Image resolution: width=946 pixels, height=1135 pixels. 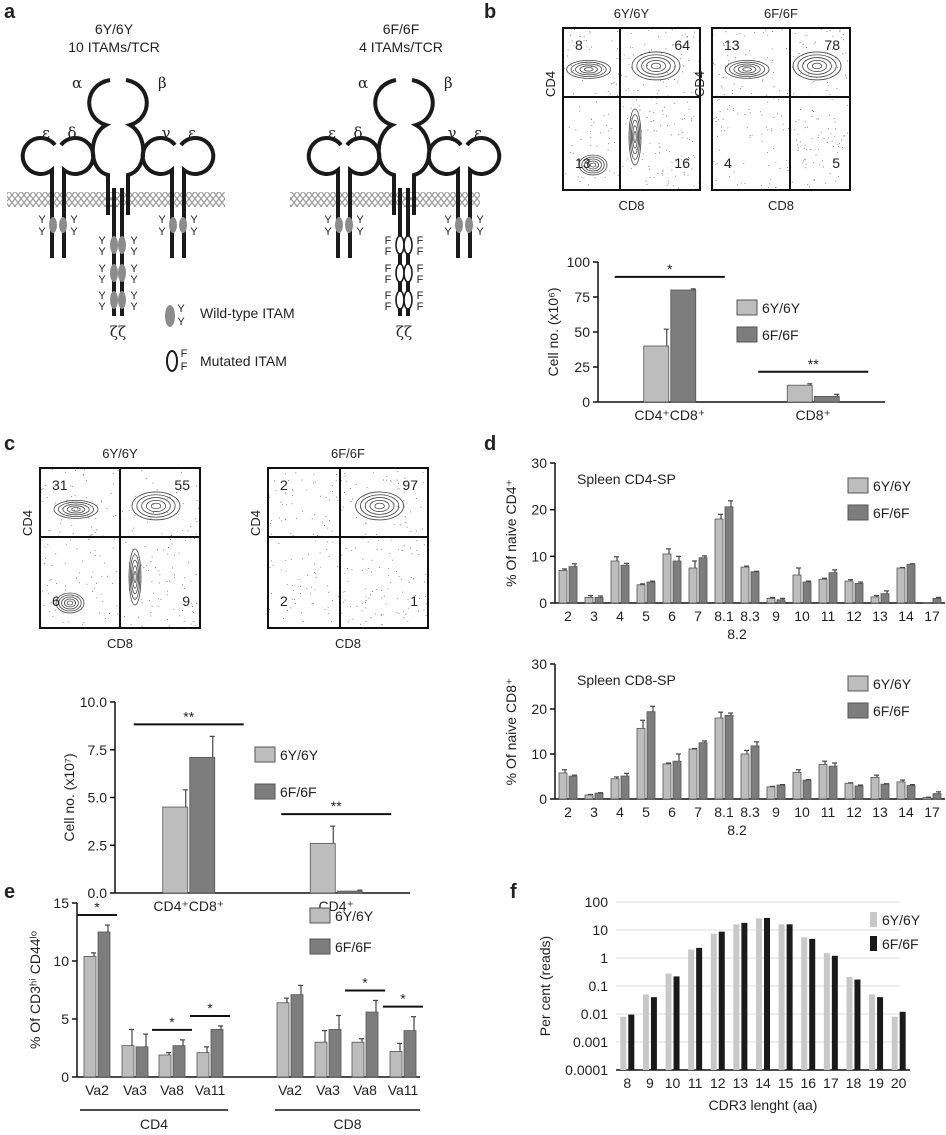 What do you see at coordinates (750, 812) in the screenshot?
I see `x-tick-label: 8.3` at bounding box center [750, 812].